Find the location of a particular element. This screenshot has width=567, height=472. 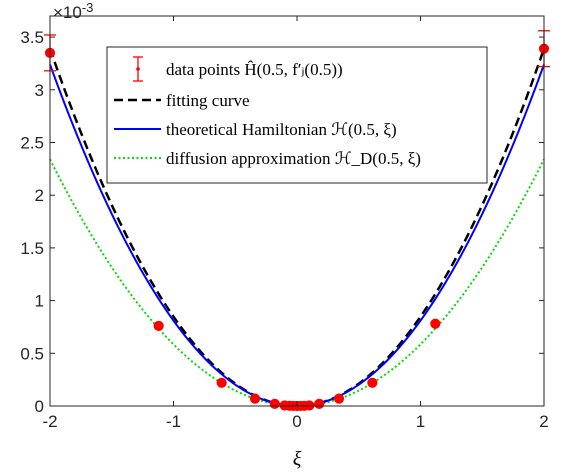

y-tick-label: 0.5 is located at coordinates (32, 353).